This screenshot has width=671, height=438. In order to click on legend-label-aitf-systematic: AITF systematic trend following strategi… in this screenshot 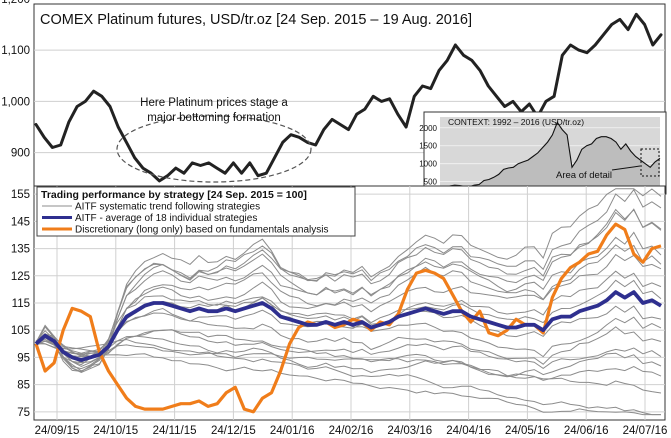, I will do `click(167, 207)`.